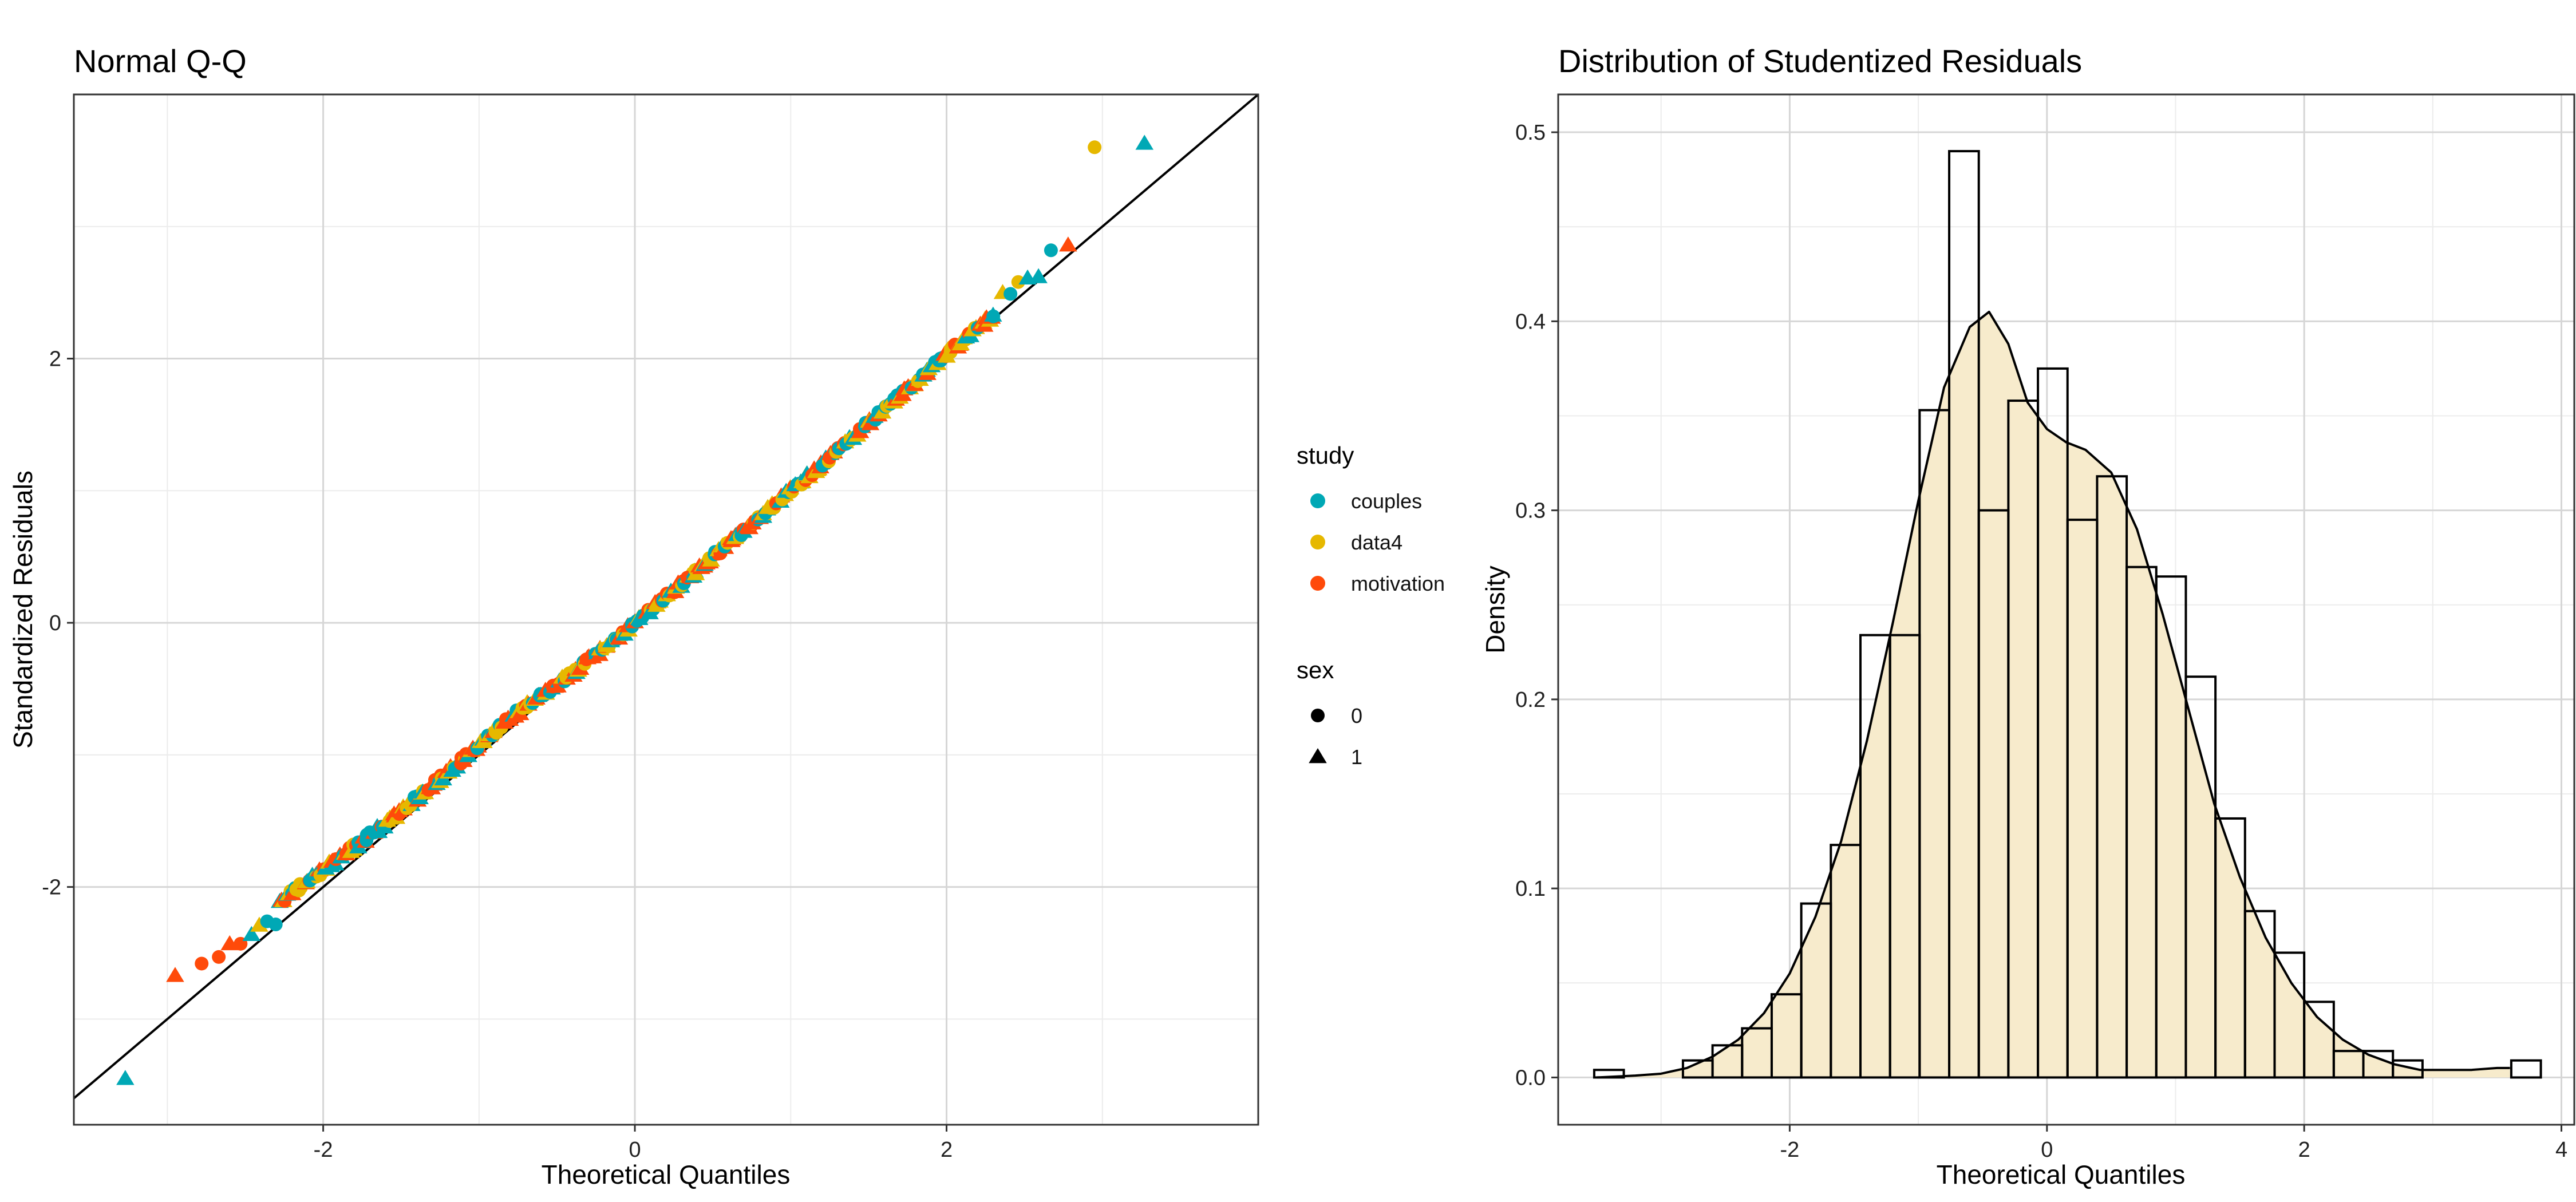  I want to click on qq-title: Normal Q-Q, so click(160, 61).